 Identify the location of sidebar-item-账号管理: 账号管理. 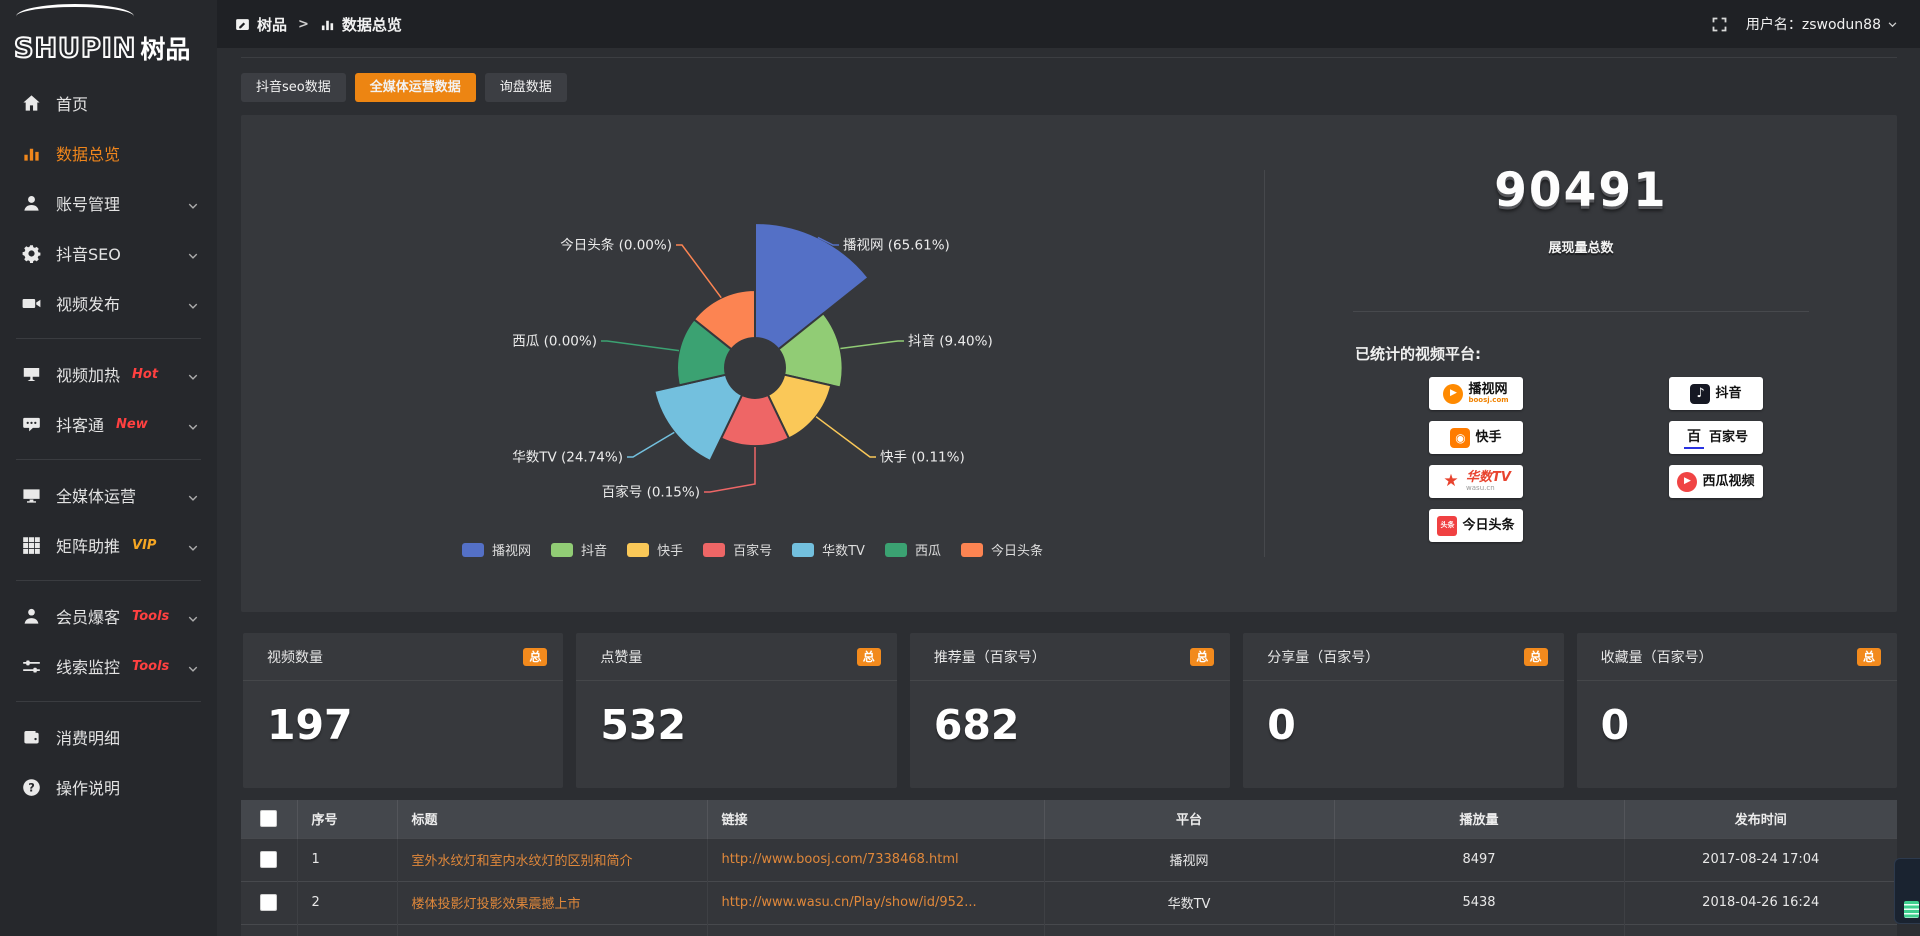
(108, 203).